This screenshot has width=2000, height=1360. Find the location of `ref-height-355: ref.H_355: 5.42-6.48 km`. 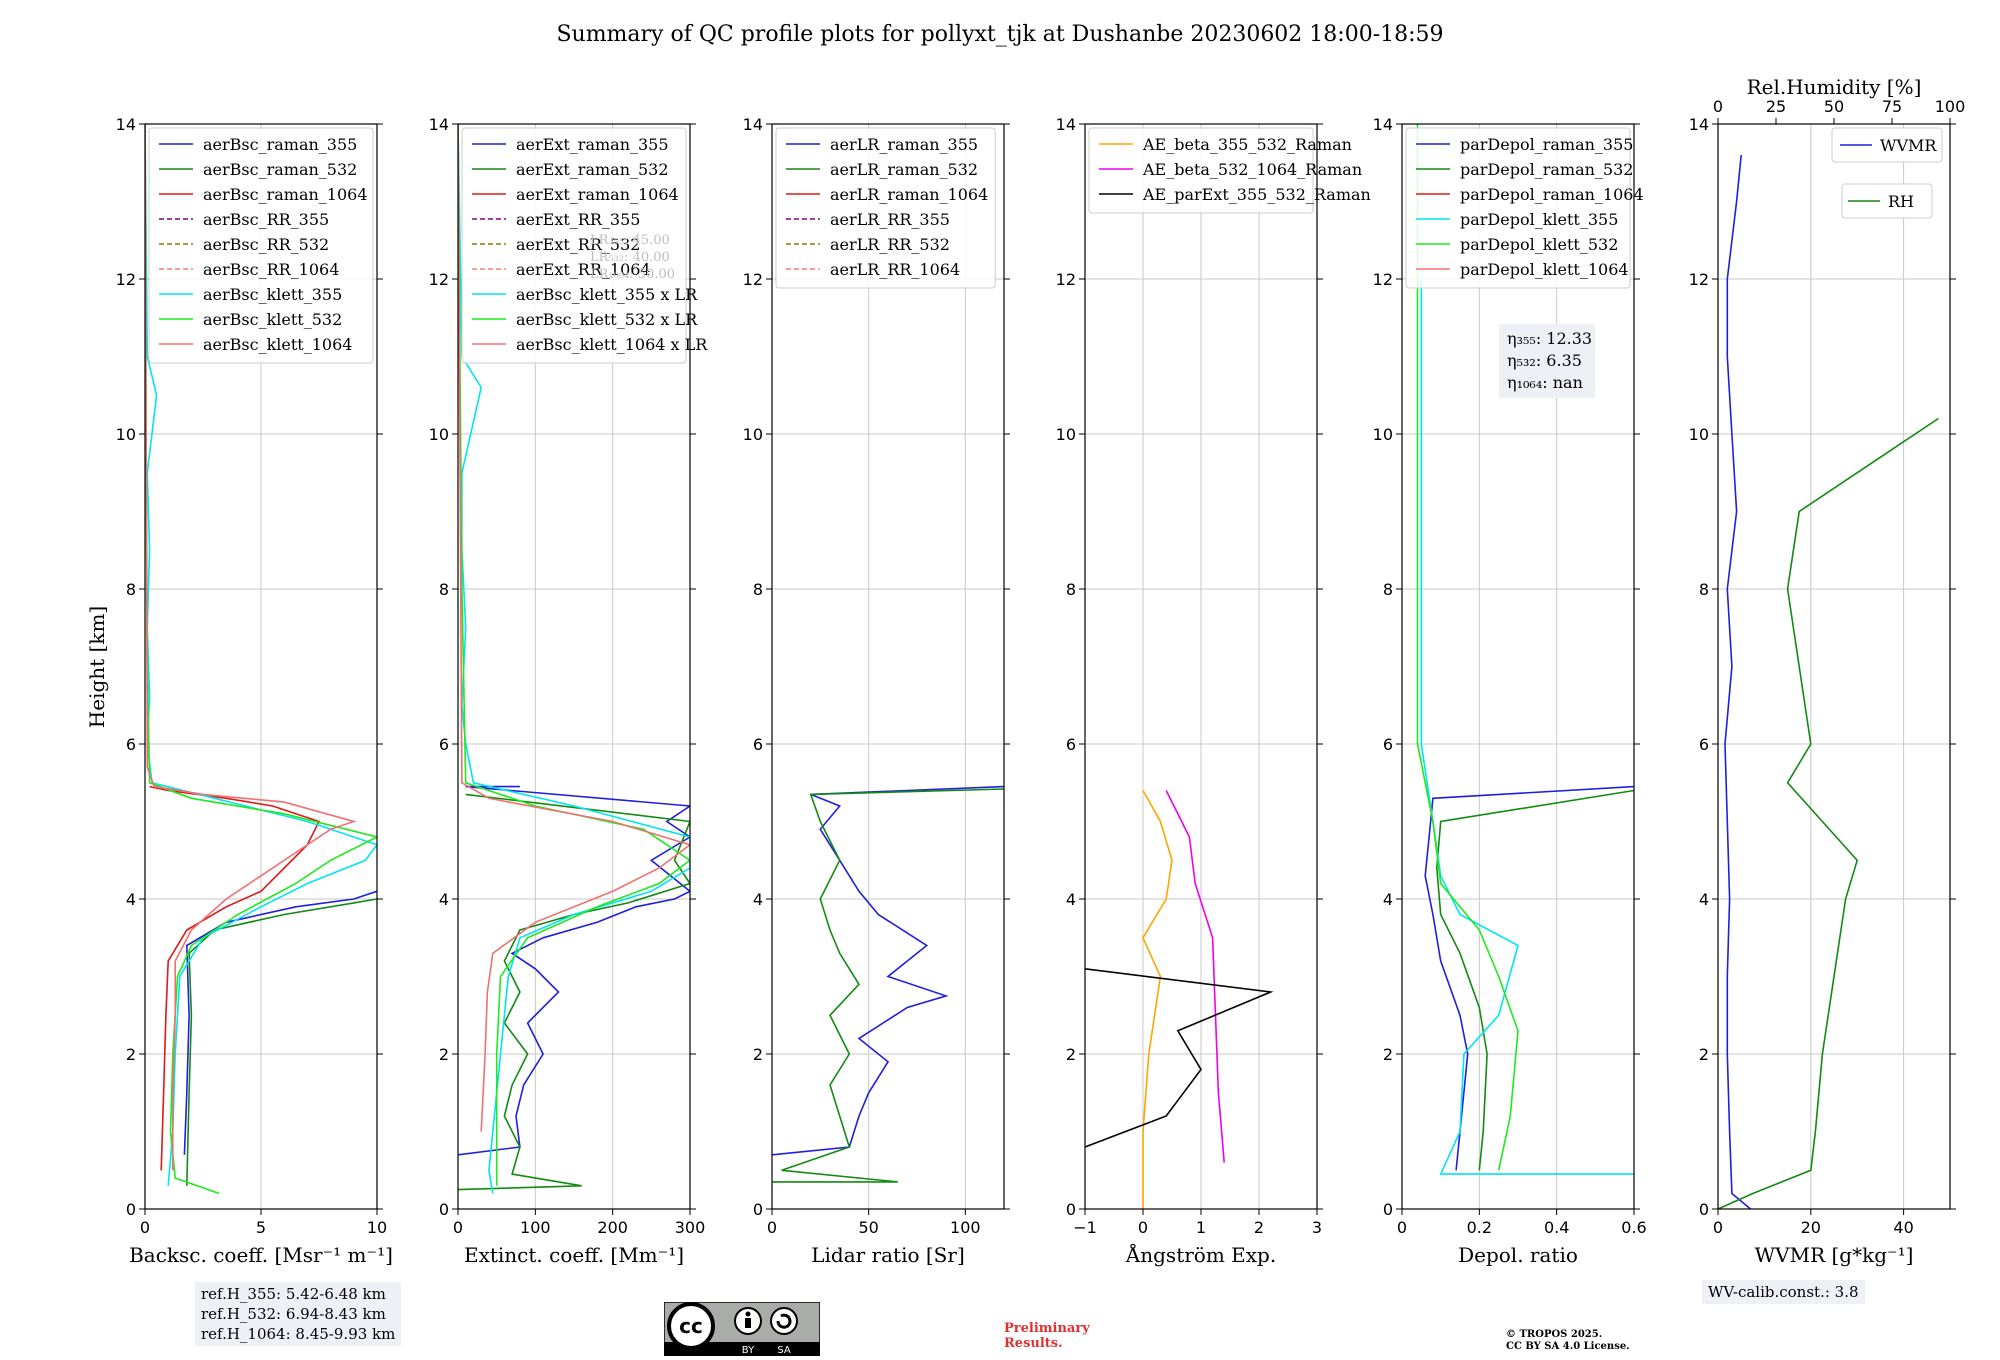

ref-height-355: ref.H_355: 5.42-6.48 km is located at coordinates (293, 1294).